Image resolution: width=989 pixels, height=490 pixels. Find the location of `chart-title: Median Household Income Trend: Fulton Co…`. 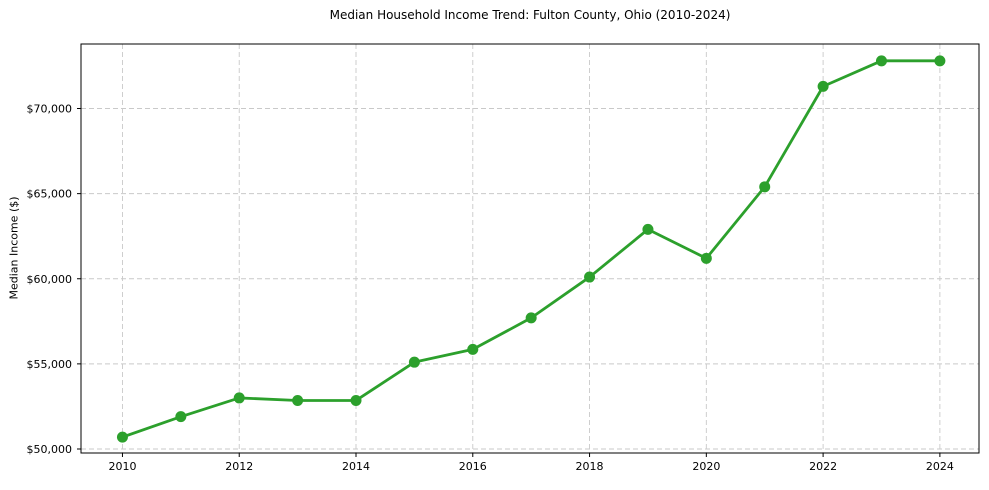

chart-title: Median Household Income Trend: Fulton Co… is located at coordinates (530, 15).